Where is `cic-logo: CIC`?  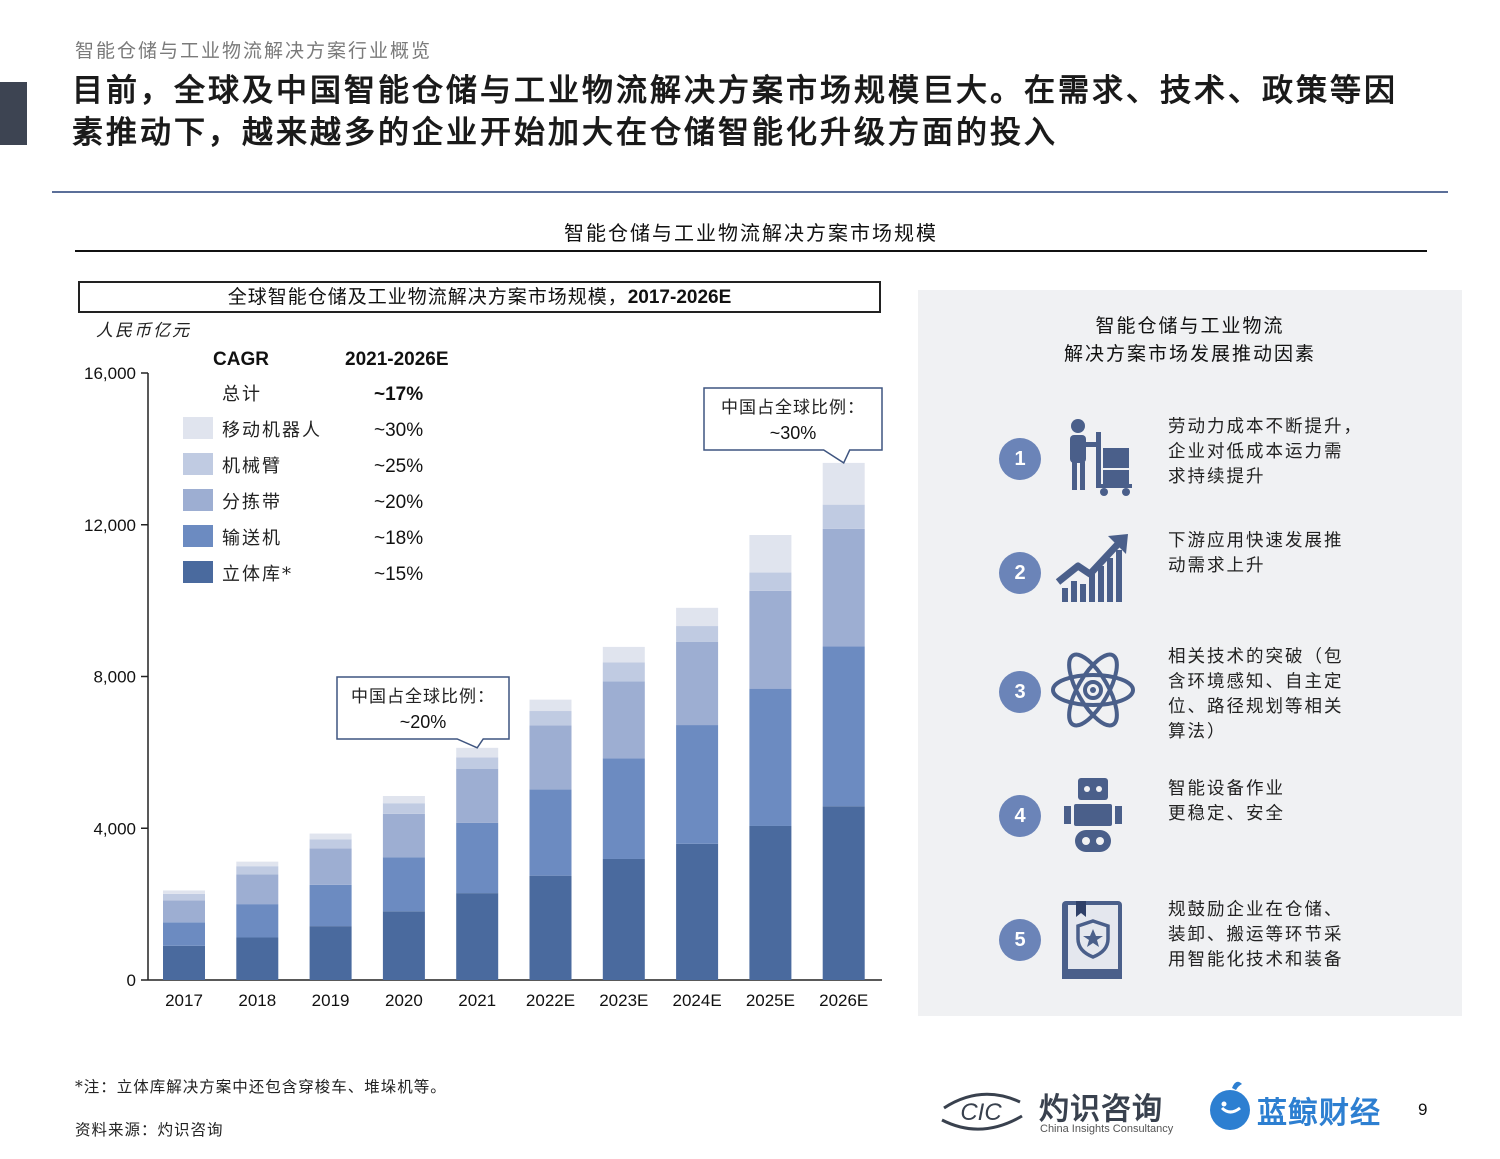
cic-logo: CIC is located at coordinates (982, 1111).